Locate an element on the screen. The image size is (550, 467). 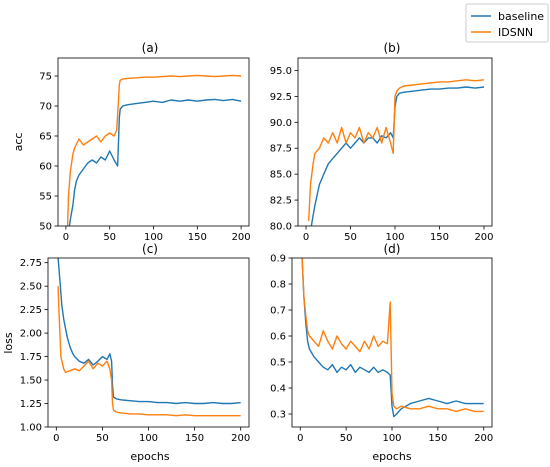
y-tick-label: 0.5 is located at coordinates (278, 363).